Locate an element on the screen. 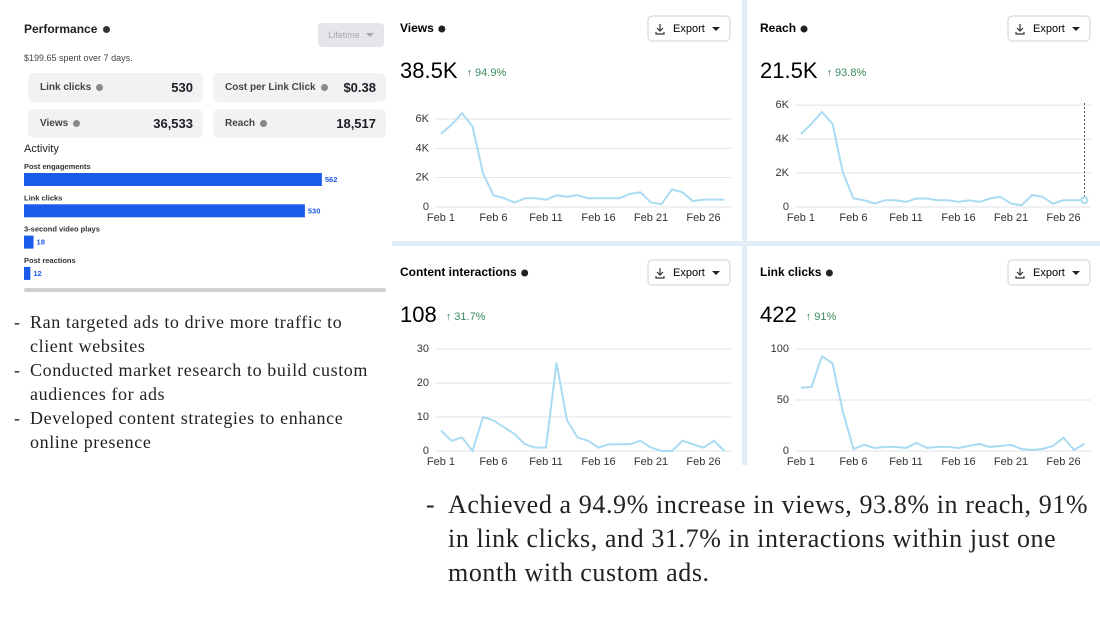 The width and height of the screenshot is (1100, 619). activity-label: 3-second video plays is located at coordinates (62, 229).